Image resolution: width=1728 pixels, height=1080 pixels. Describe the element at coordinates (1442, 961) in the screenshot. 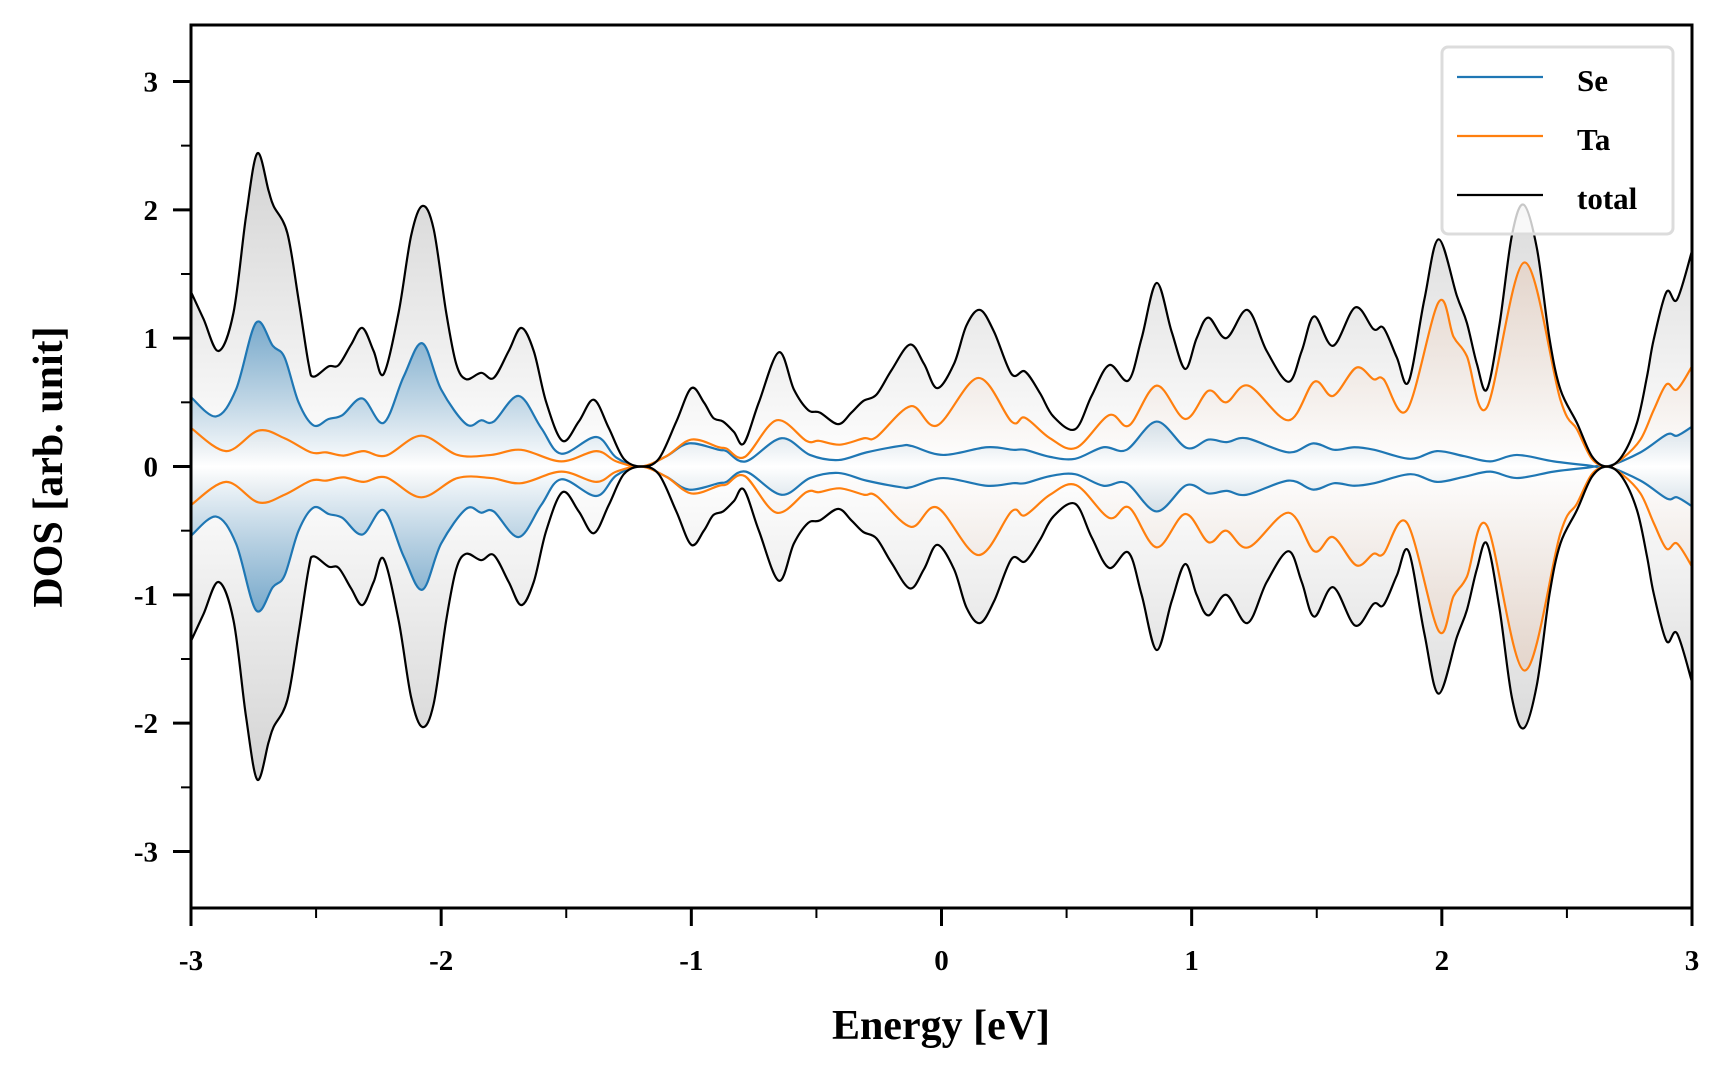

I see `x-tick-label: 2` at that location.